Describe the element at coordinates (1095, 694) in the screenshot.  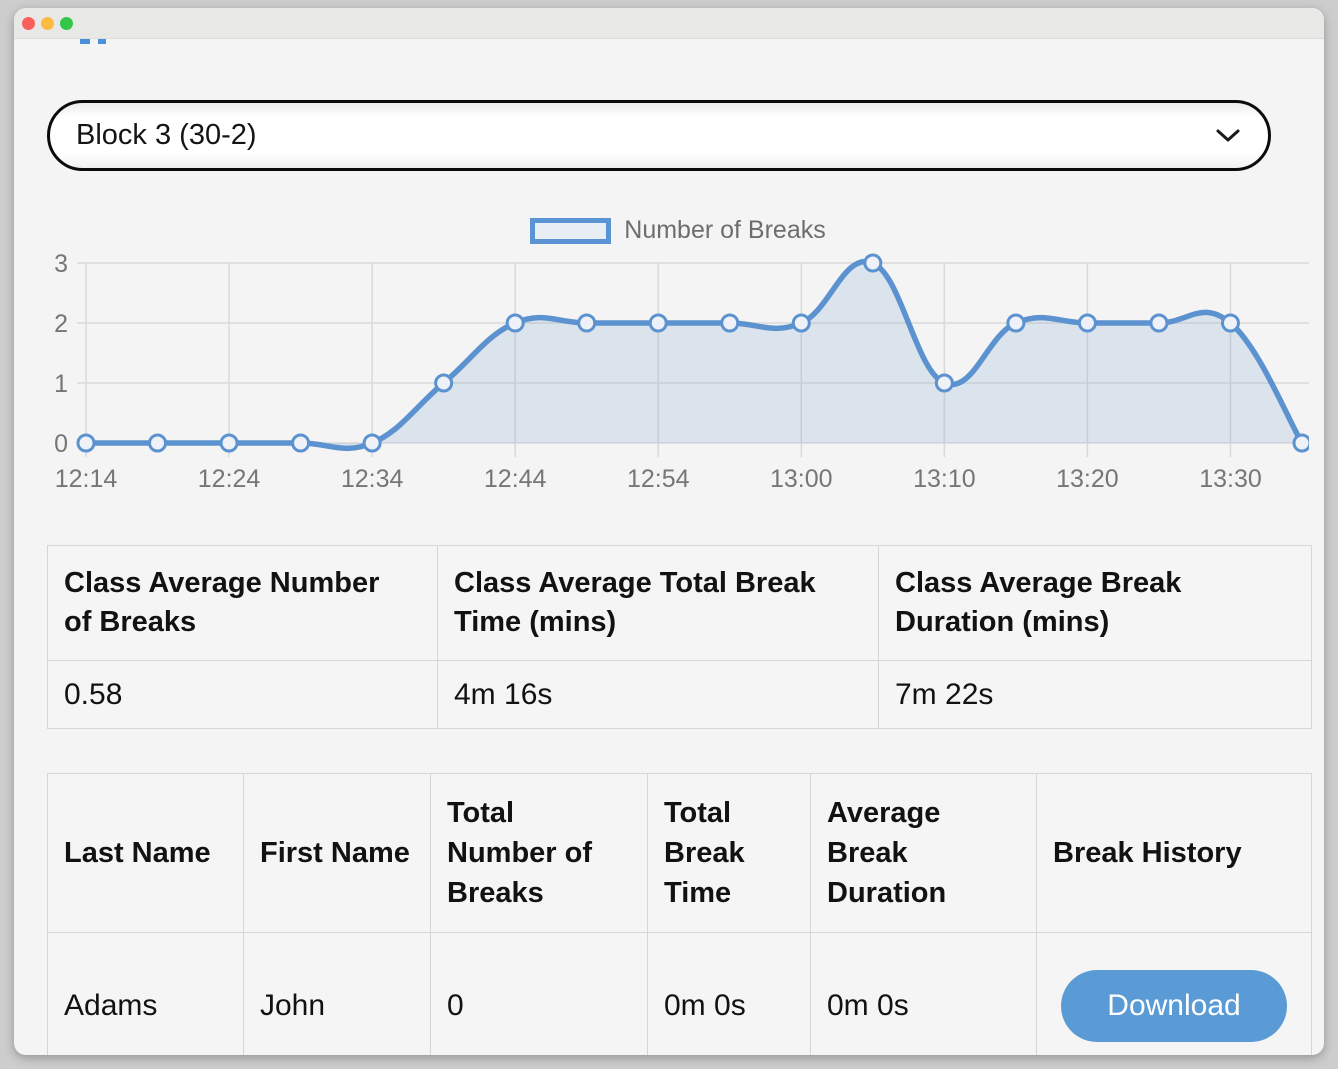
I see `avg-break-duration-value: 7m 22s` at that location.